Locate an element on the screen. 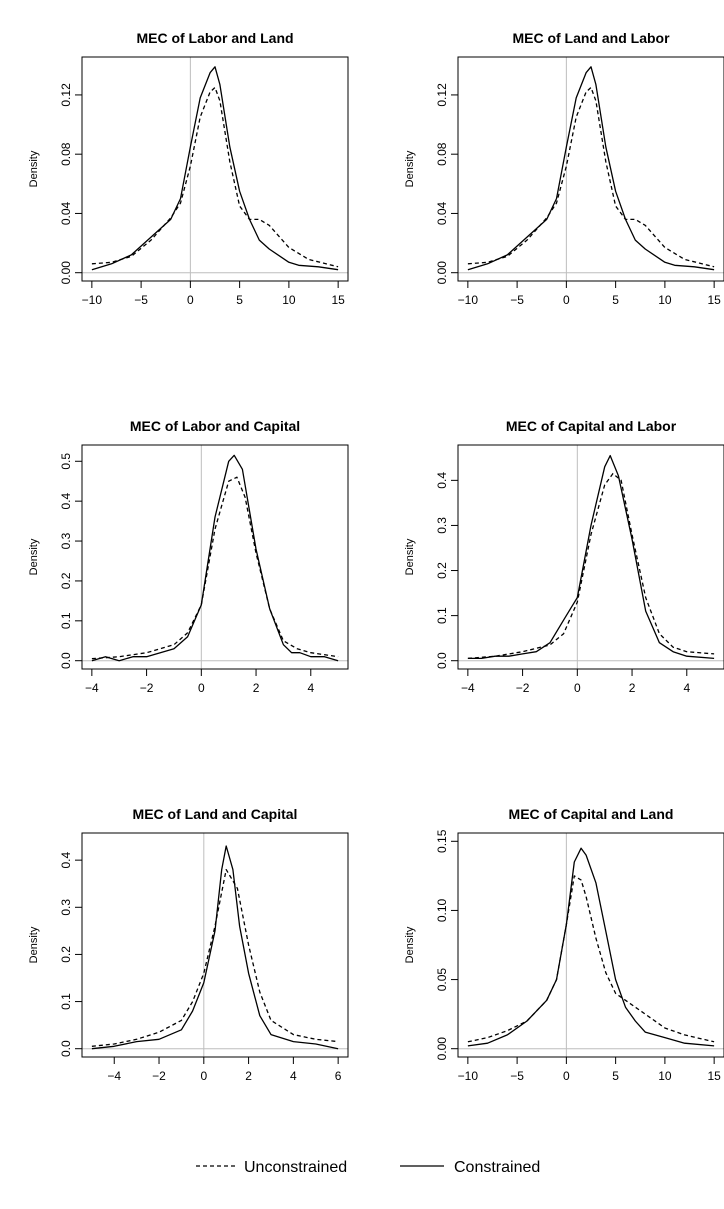 The height and width of the screenshot is (1209, 724). y-tick-label: 0.08 is located at coordinates (66, 154).